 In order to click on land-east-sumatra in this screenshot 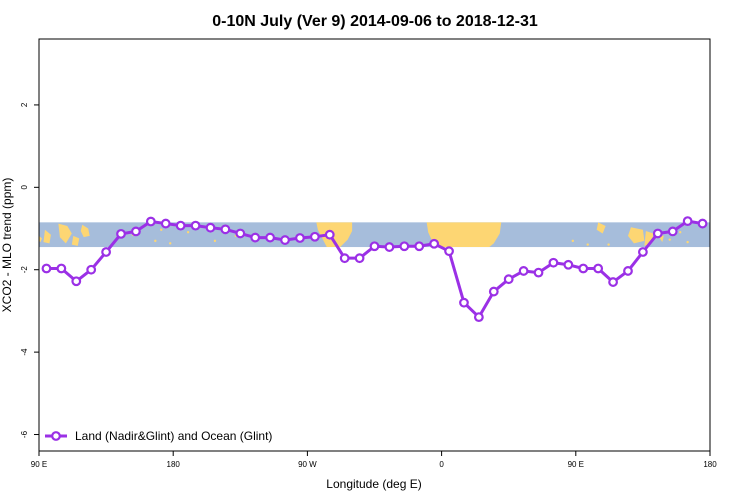, I will do `click(601, 228)`.